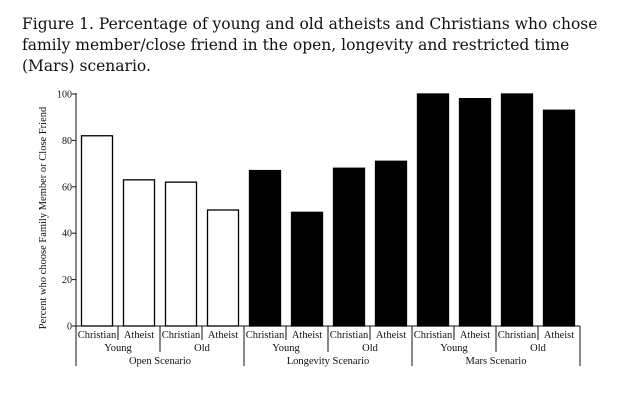 Image resolution: width=622 pixels, height=400 pixels. I want to click on y-tick-label: 80, so click(67, 141).